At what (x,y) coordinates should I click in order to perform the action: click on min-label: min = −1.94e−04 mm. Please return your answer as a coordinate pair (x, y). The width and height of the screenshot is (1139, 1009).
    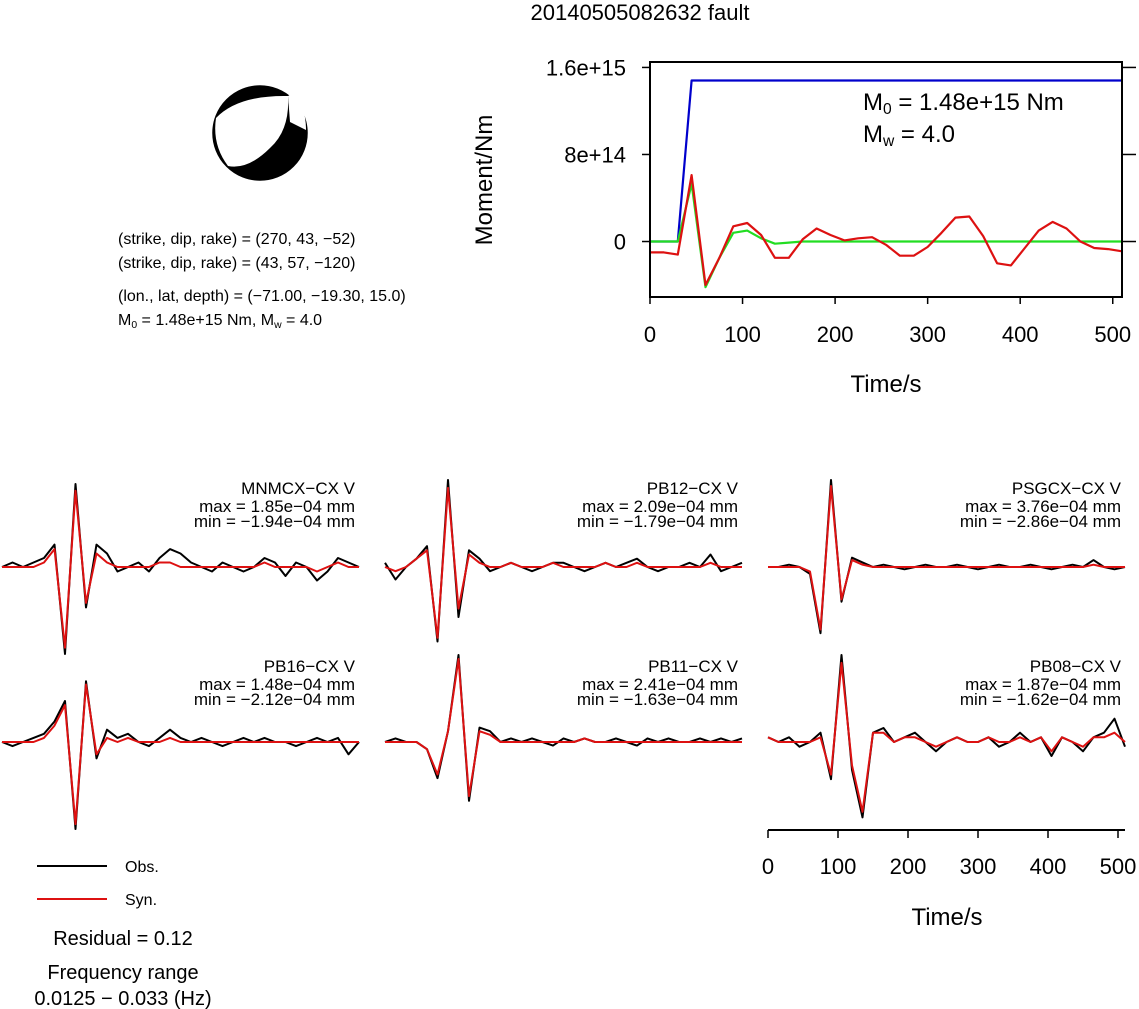
    Looking at the image, I should click on (274, 521).